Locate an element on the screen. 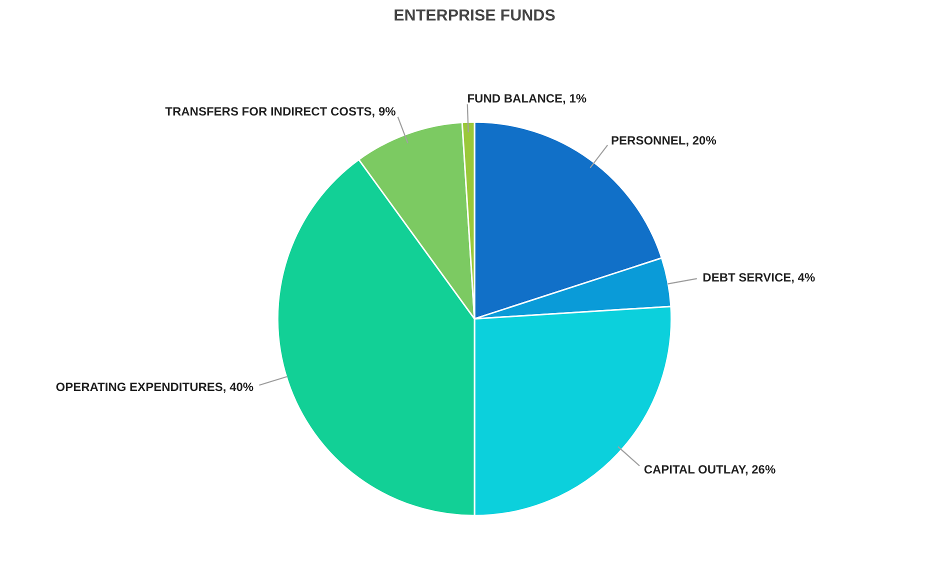  slice-label: CAPITAL OUTLAY, 26% is located at coordinates (710, 469).